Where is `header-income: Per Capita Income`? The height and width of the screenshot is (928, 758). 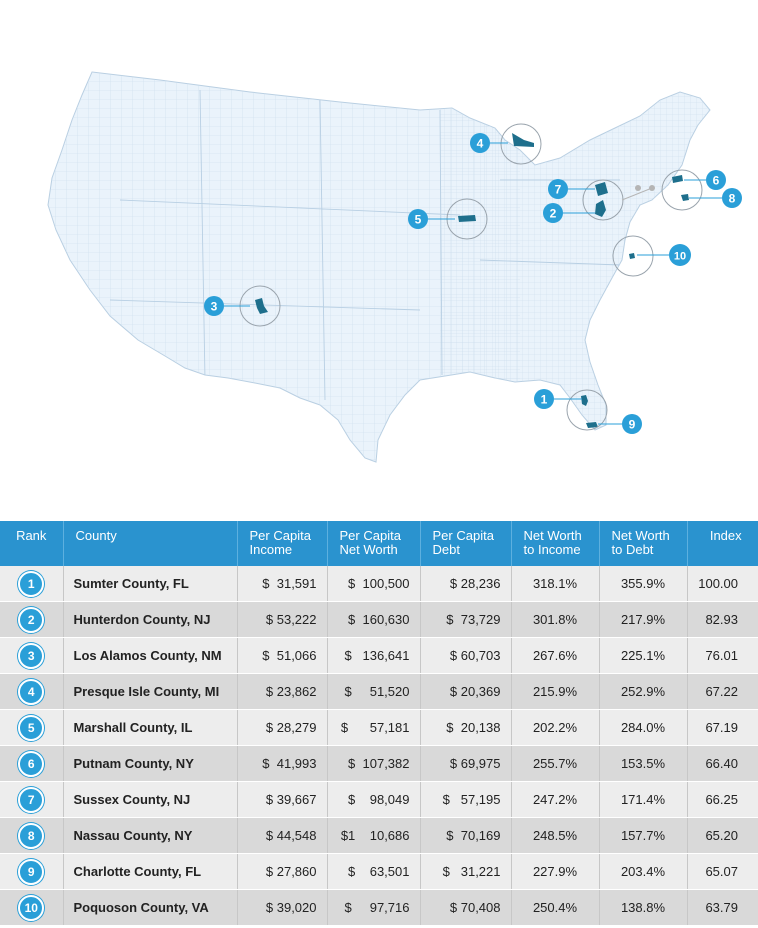
header-income: Per Capita Income is located at coordinates (282, 543).